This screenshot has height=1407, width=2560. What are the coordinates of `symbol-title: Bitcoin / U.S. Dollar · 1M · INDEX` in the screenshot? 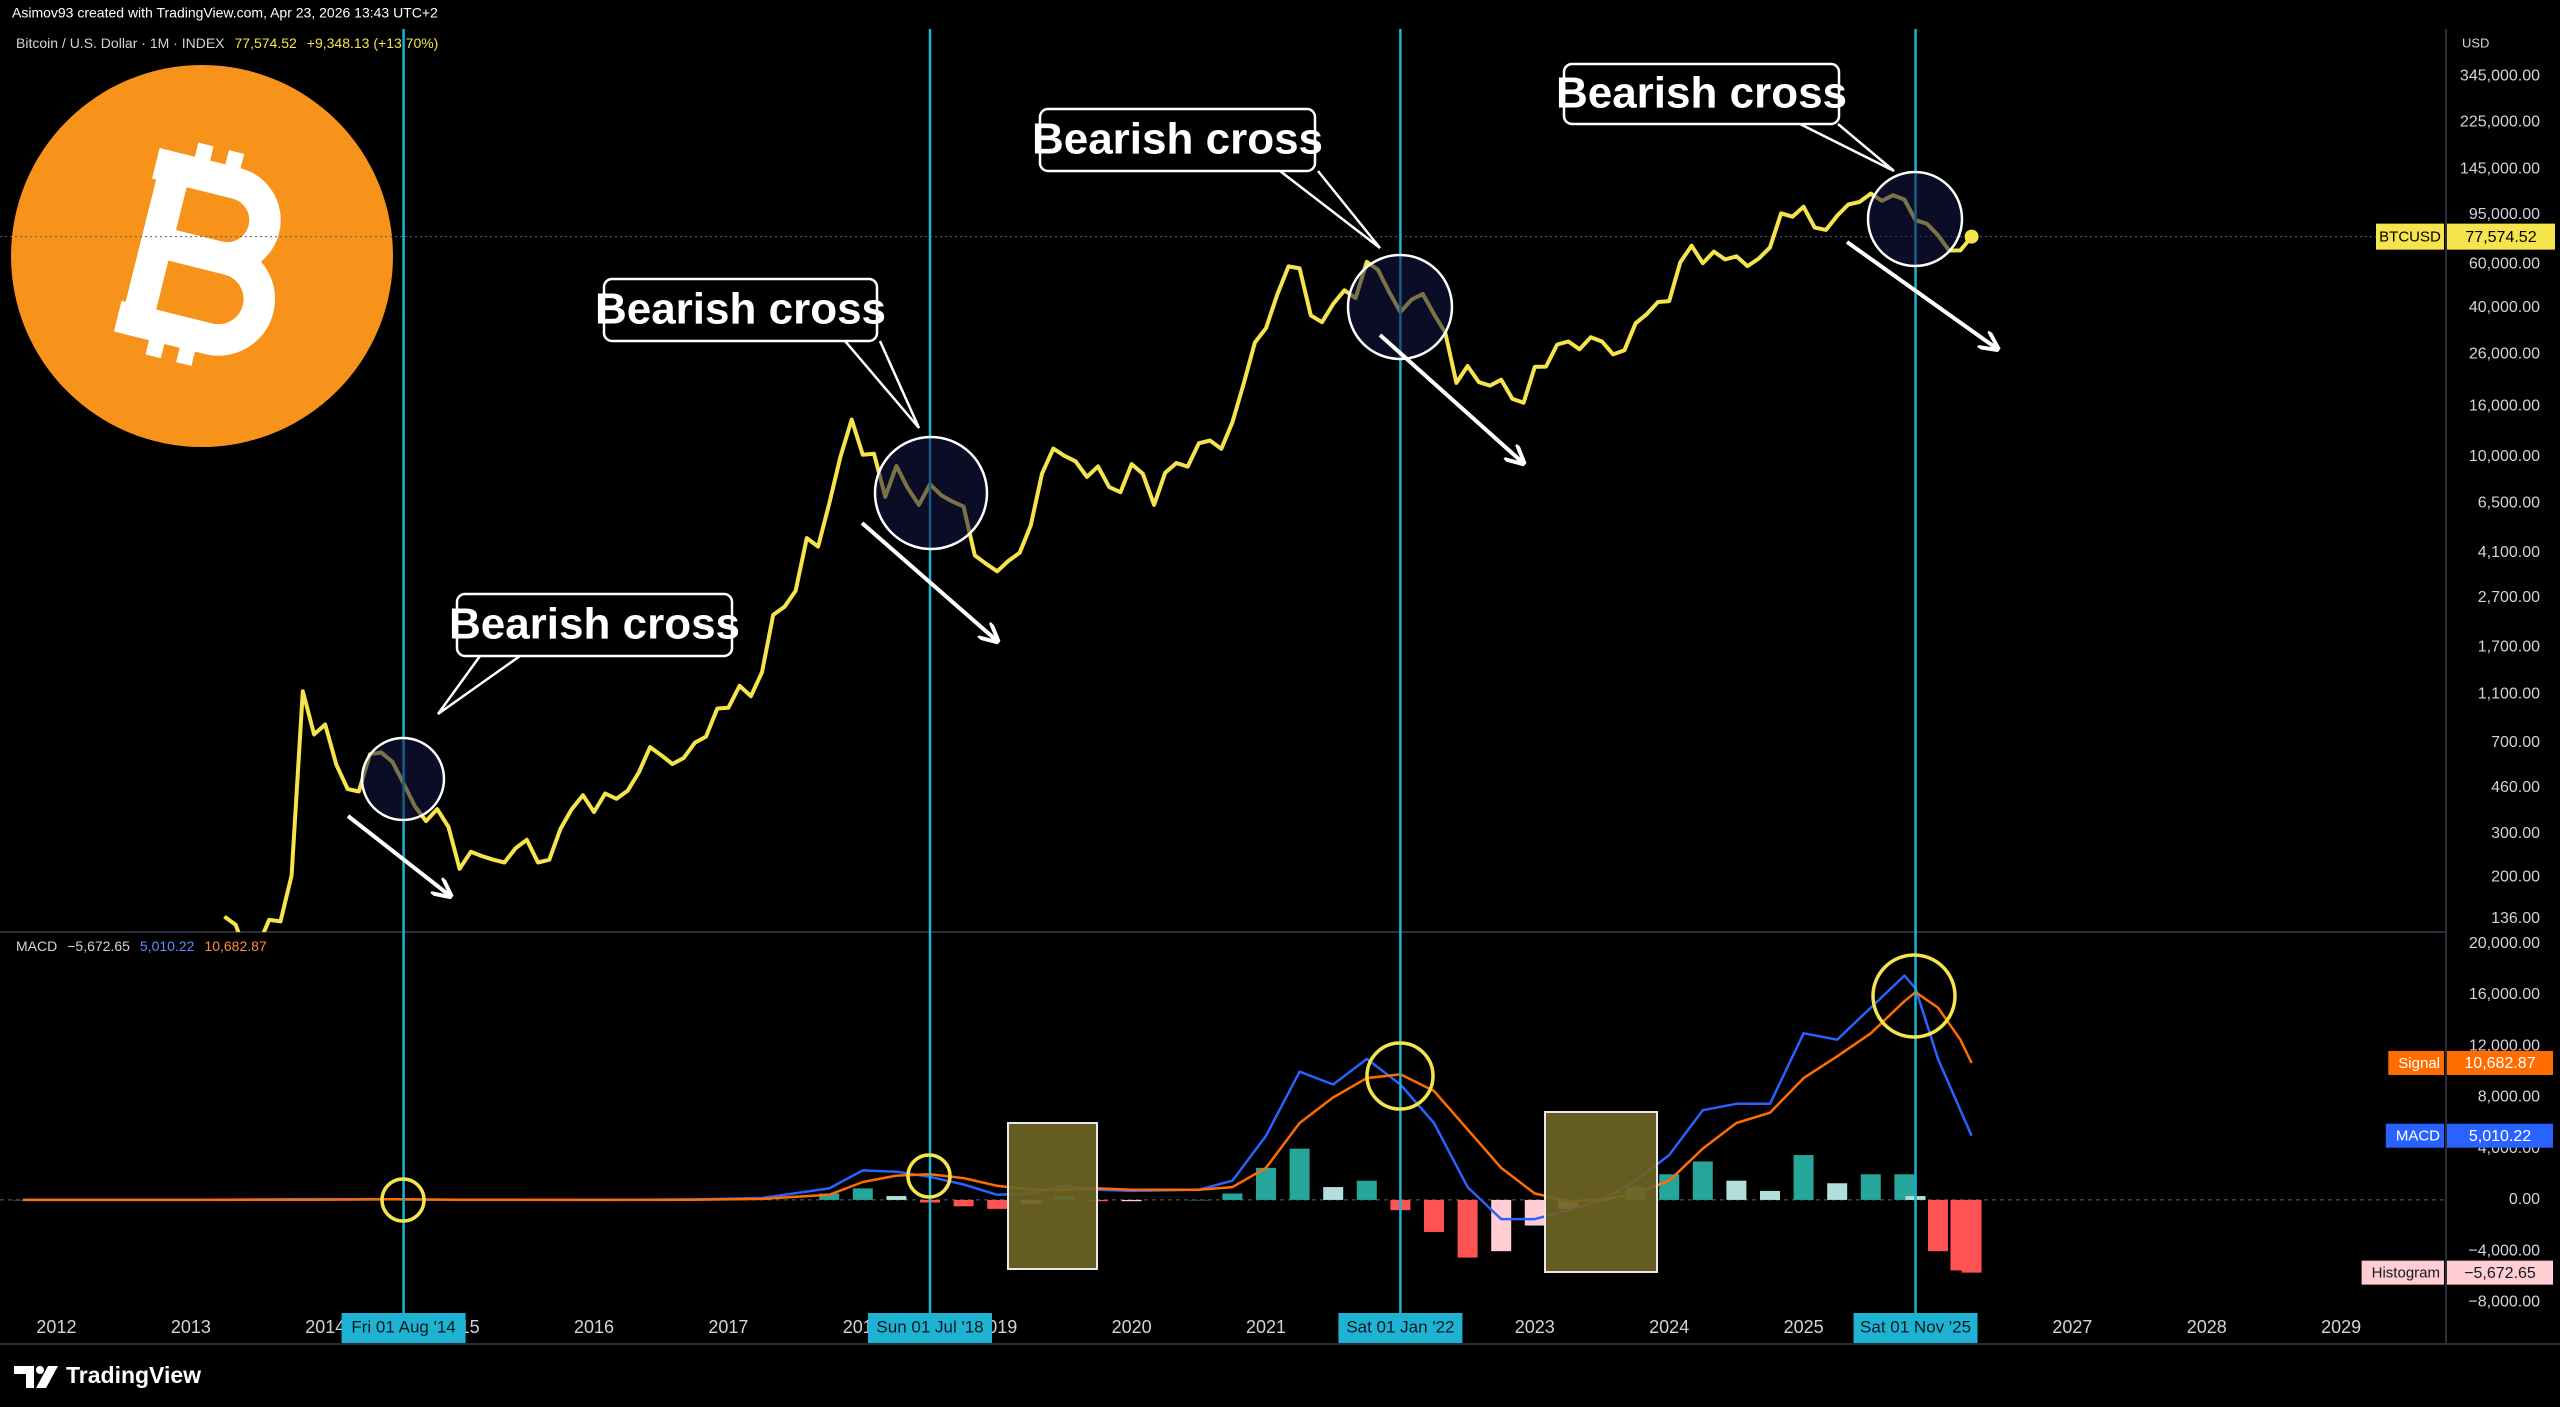 It's located at (120, 43).